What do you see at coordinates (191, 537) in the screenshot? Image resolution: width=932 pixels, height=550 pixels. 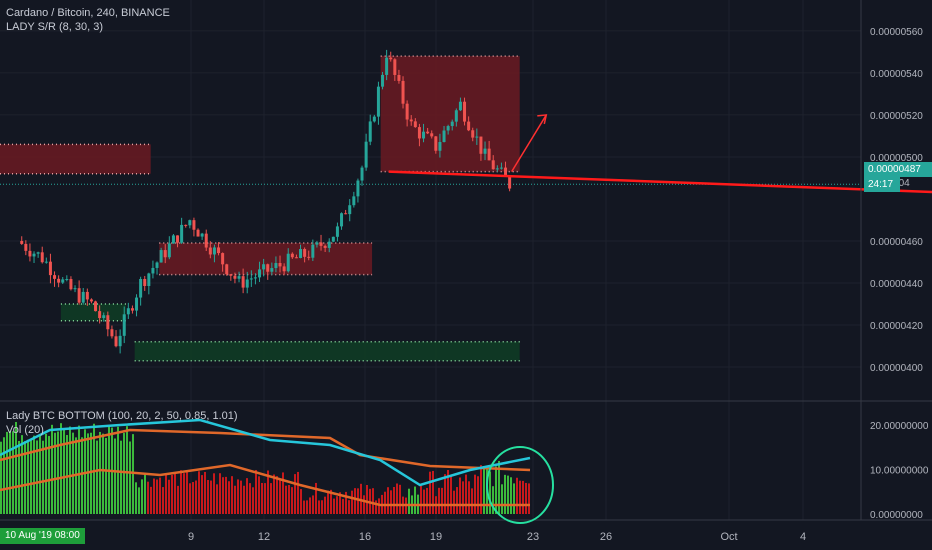 I see `time-tick-label: 9` at bounding box center [191, 537].